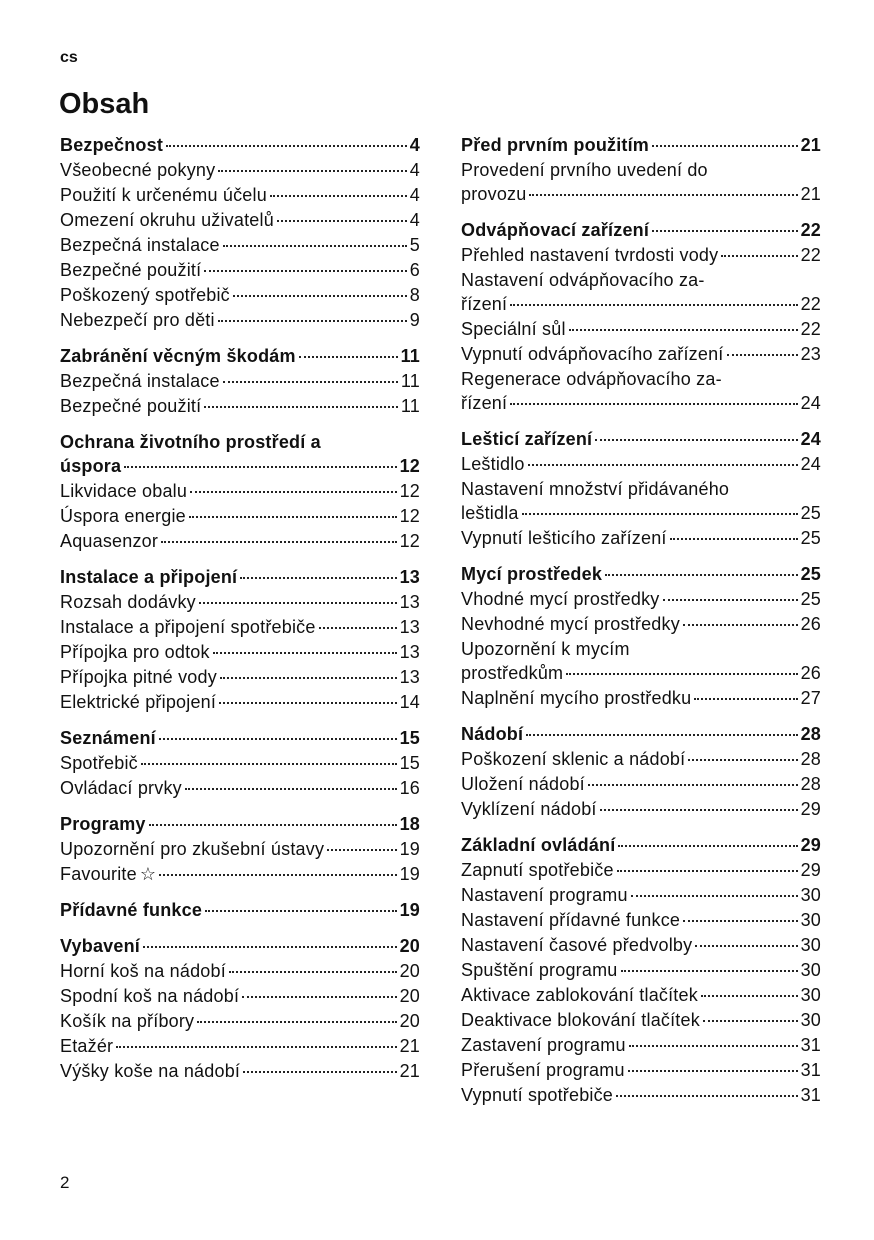 The image size is (874, 1240). Describe the element at coordinates (240, 491) in the screenshot. I see `toc-entry: Likvidace obalu 12` at that location.